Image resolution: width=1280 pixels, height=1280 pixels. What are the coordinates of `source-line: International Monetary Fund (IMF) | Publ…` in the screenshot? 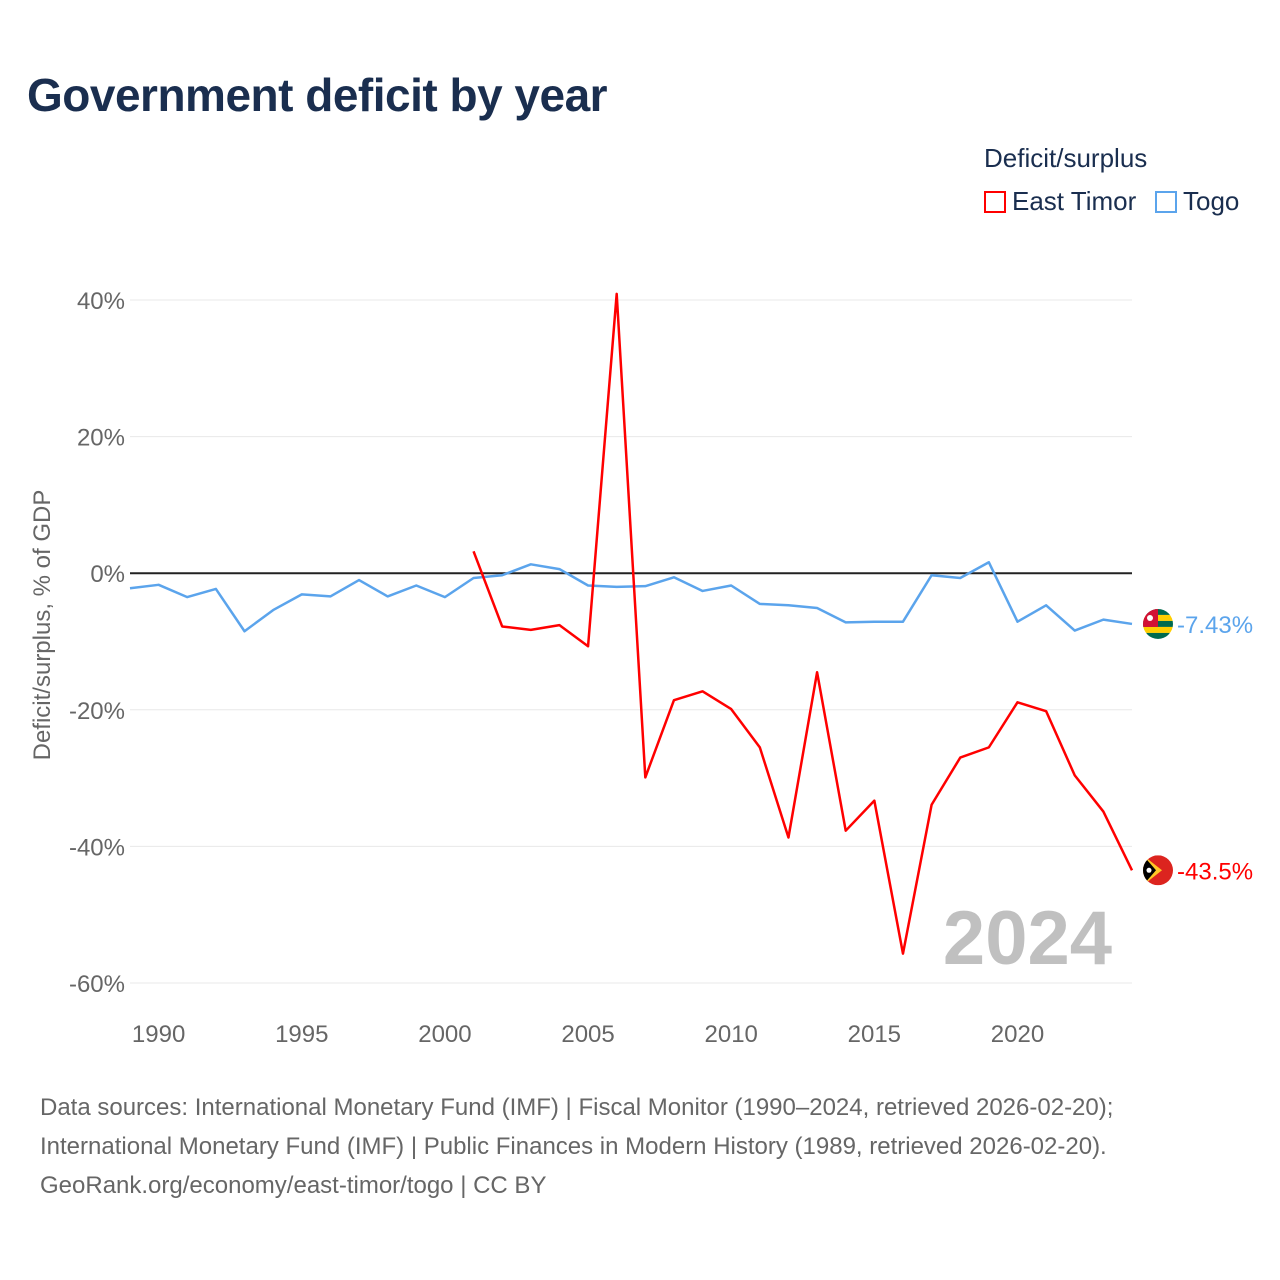 It's located at (573, 1146).